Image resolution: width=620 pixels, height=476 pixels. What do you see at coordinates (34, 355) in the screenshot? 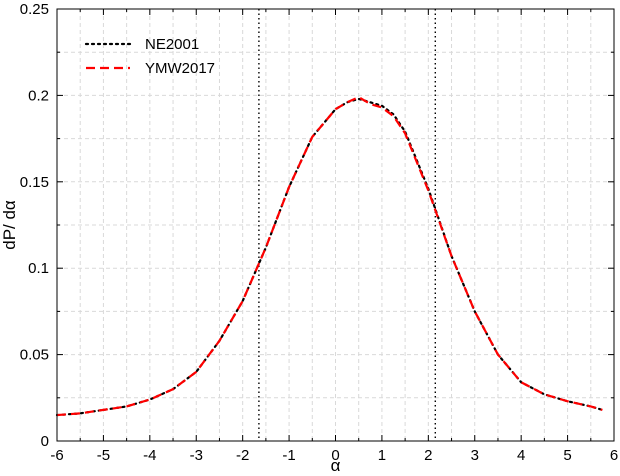
I see `y-tick-label: 0.05` at bounding box center [34, 355].